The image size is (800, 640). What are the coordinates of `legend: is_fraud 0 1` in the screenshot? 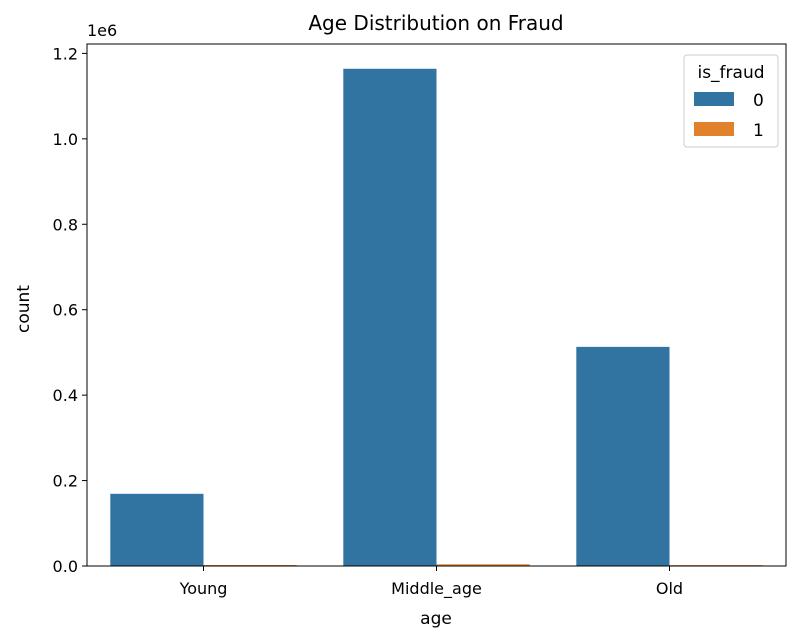 It's located at (731, 101).